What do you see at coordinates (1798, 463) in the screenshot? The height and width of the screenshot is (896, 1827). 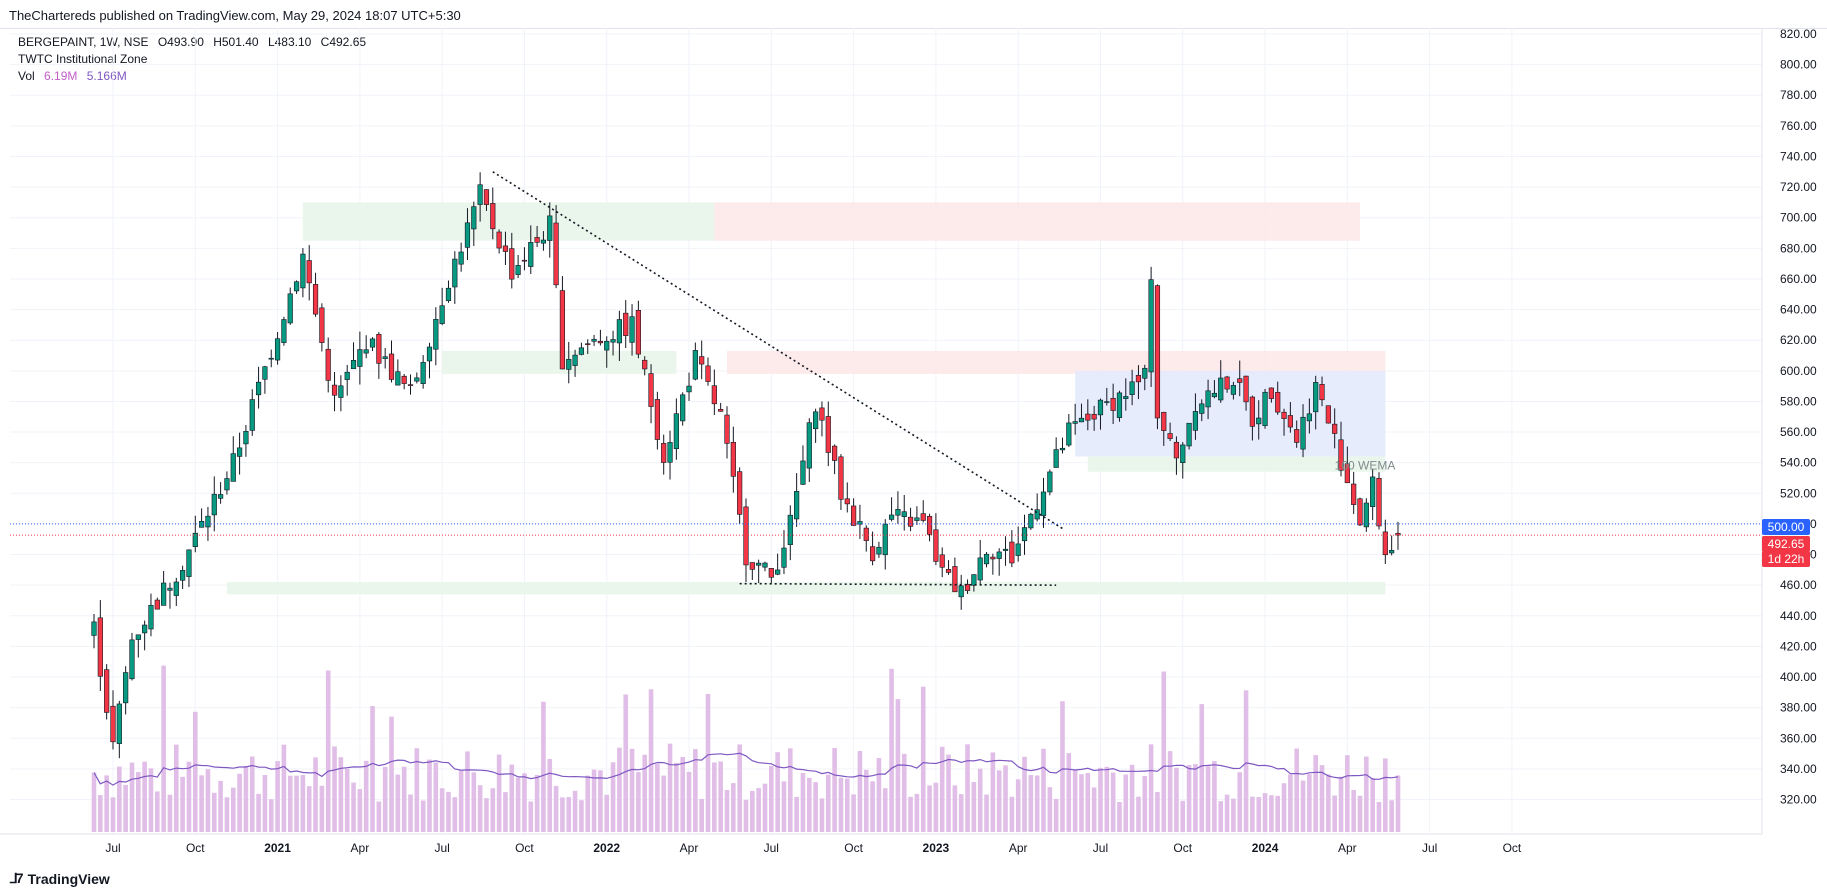 I see `y-tick-label: 540.00` at bounding box center [1798, 463].